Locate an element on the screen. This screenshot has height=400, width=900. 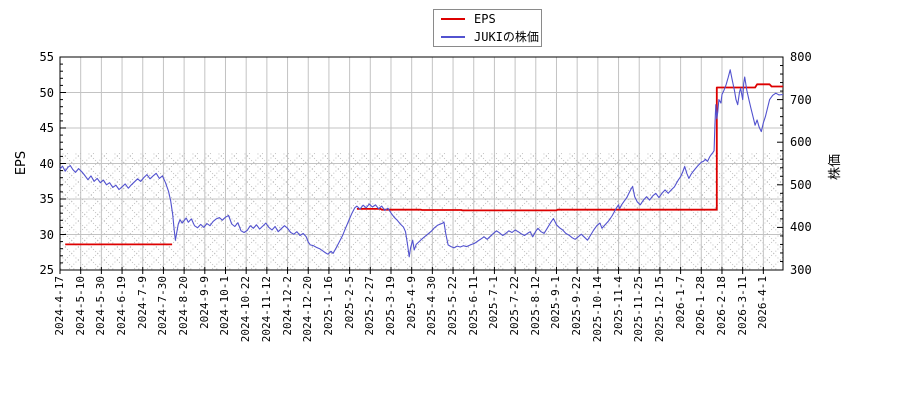
x-tick-label: 2025-3-19 is located at coordinates (390, 306).